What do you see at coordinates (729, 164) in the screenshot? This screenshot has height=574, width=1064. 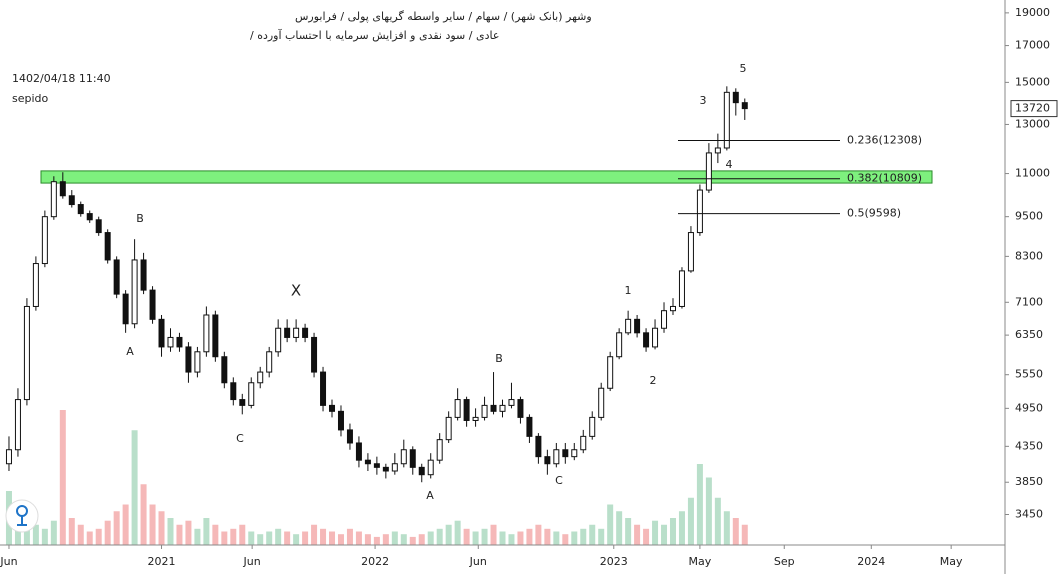 I see `annotation: 4` at bounding box center [729, 164].